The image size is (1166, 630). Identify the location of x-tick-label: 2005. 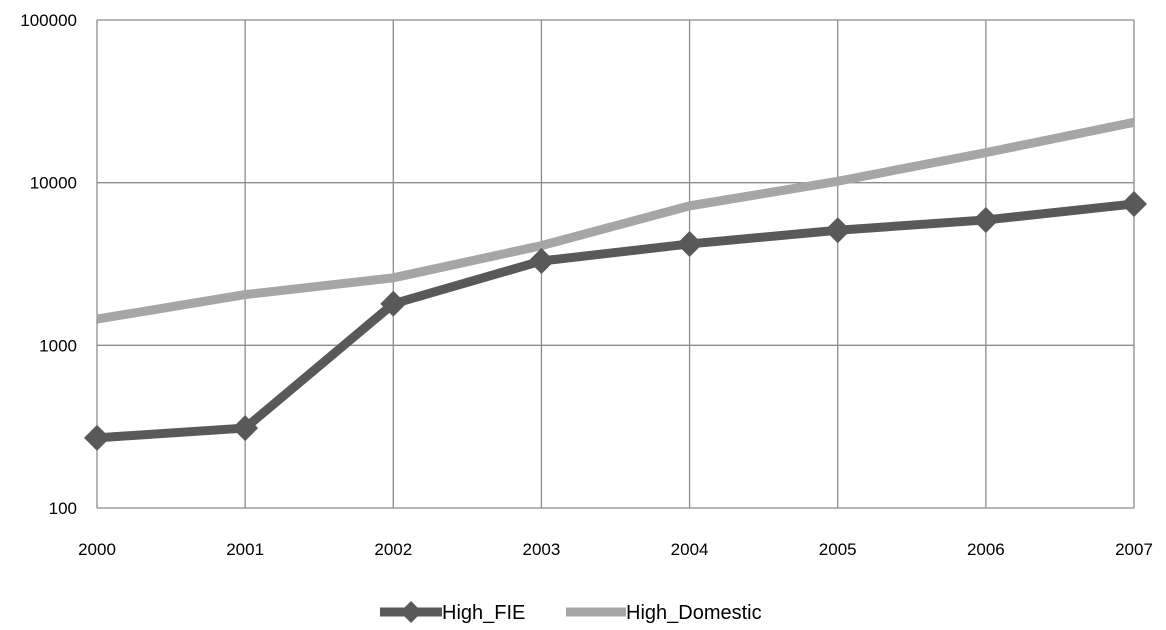
(838, 549).